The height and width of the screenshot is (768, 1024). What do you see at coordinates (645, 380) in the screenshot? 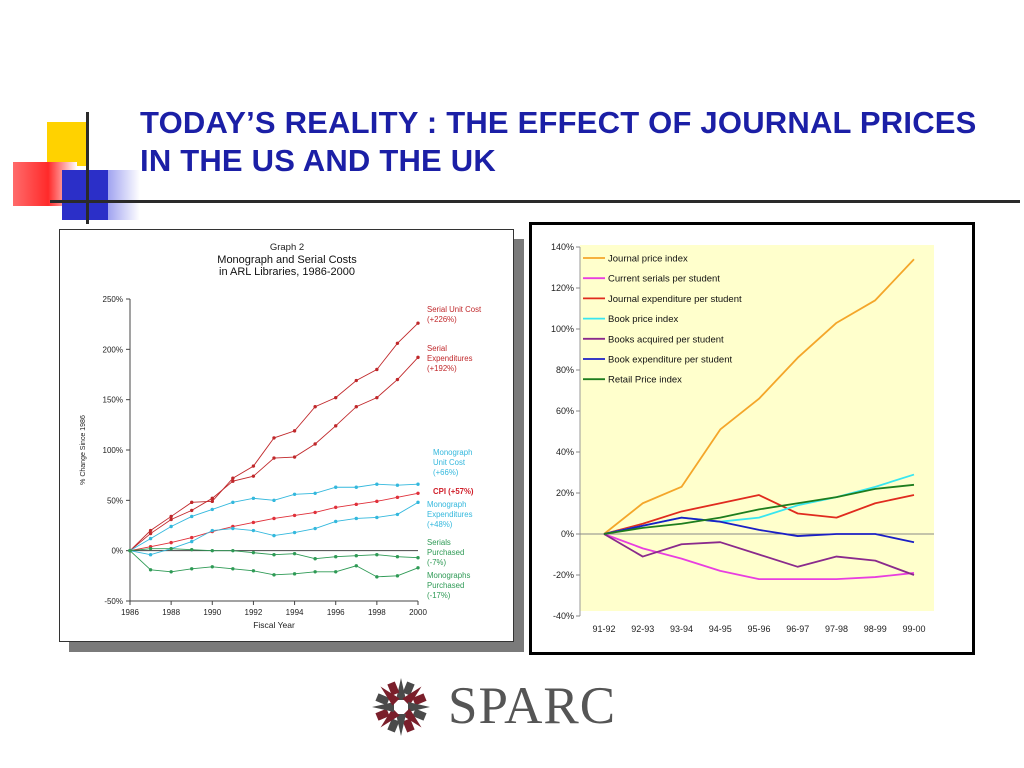
I see `chart2-legend-label: Retail Price index` at bounding box center [645, 380].